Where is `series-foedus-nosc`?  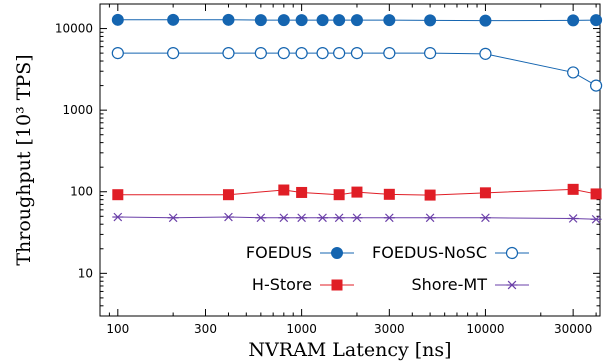
series-foedus-nosc is located at coordinates (357, 69).